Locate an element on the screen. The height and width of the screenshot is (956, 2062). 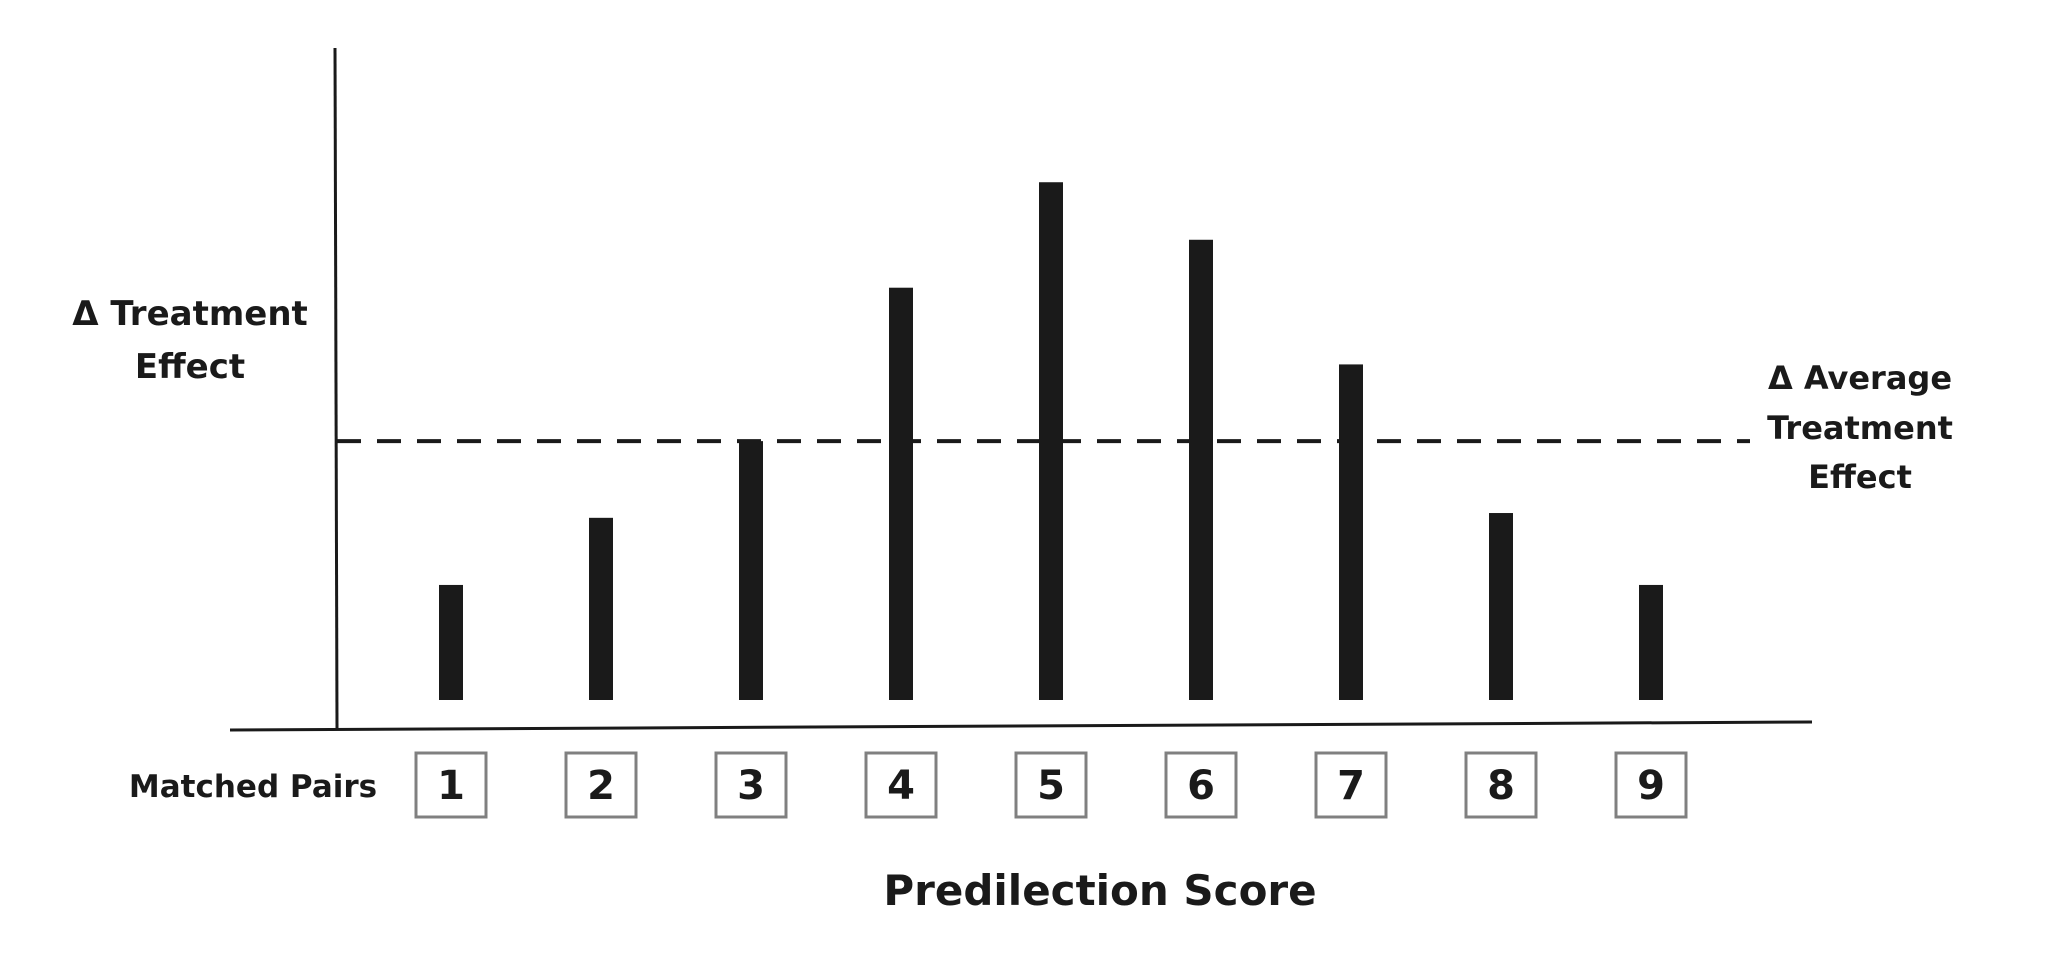
matched-pair-label-3: 3 is located at coordinates (751, 786).